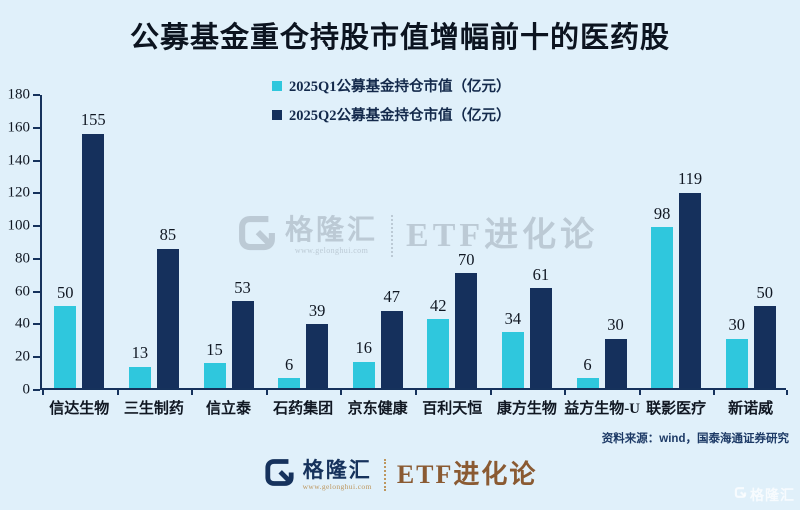 The width and height of the screenshot is (800, 510). Describe the element at coordinates (140, 353) in the screenshot. I see `bar-value-label: 13` at that location.